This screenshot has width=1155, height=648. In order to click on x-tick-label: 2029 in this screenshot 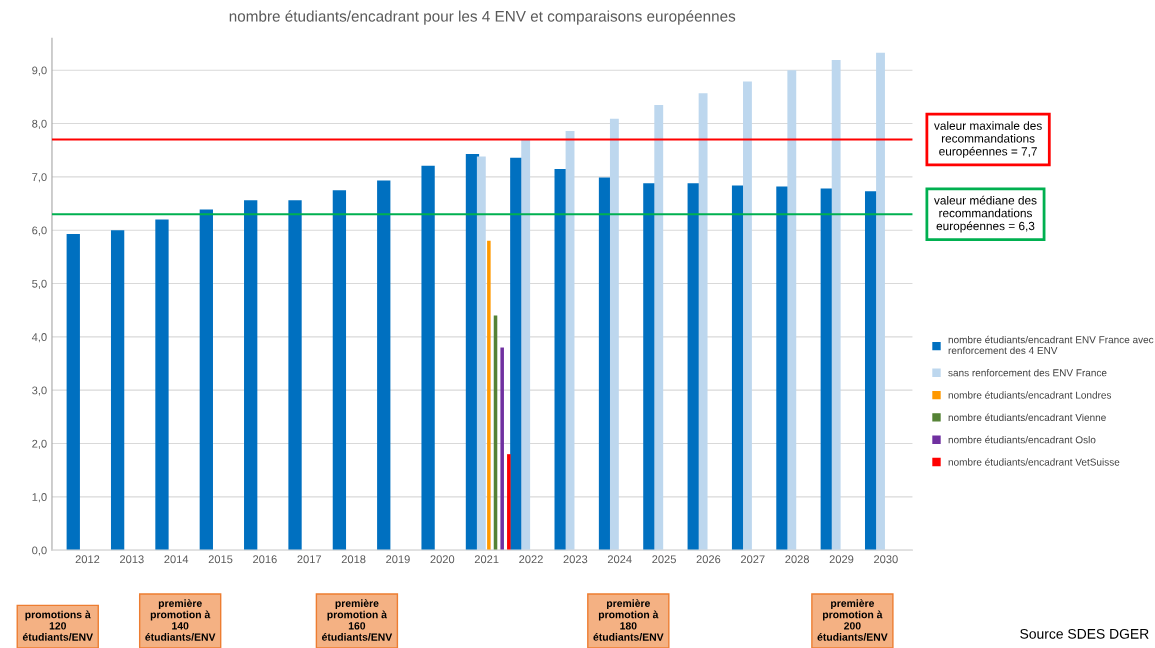, I will do `click(841, 559)`.